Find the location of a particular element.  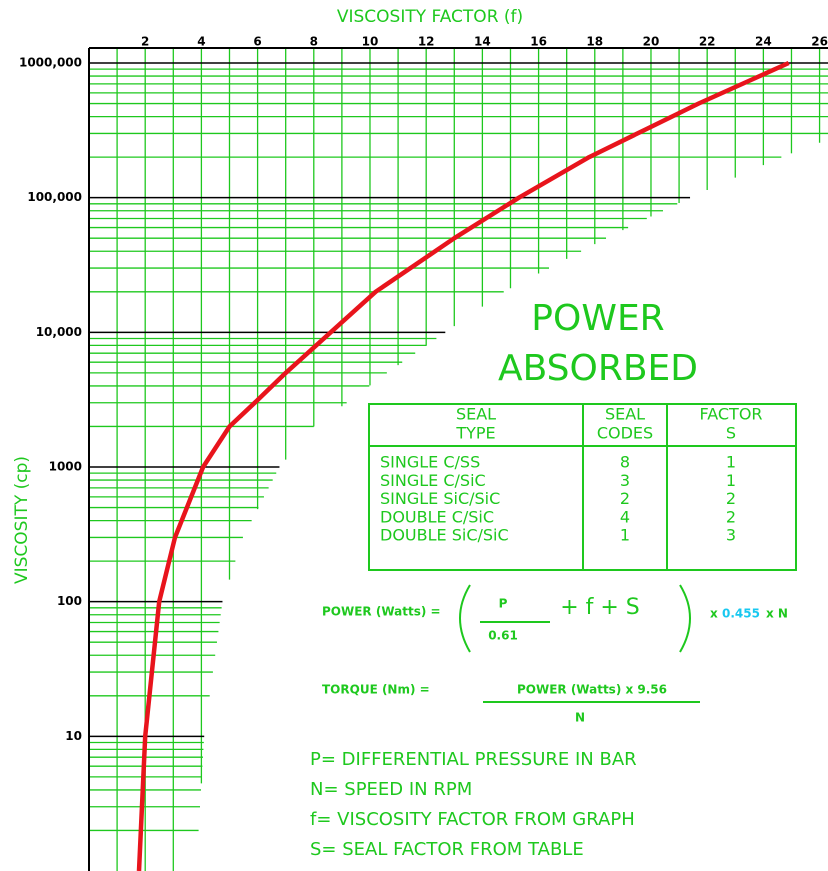

x-tick-label: 12 is located at coordinates (426, 42).